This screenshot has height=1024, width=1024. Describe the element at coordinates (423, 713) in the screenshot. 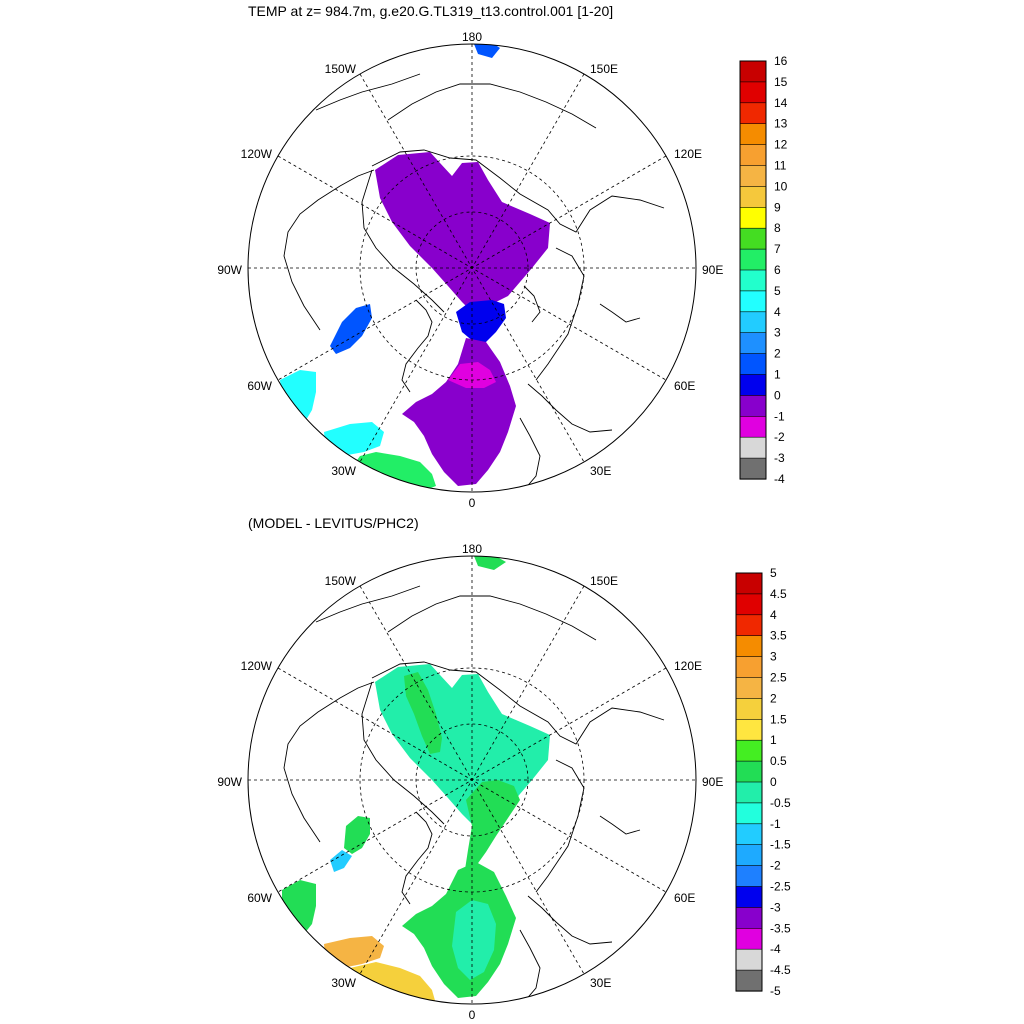

I see `region-lomonosov-ridge` at that location.